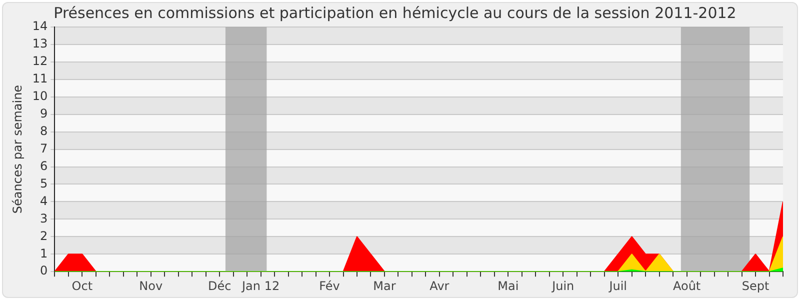 The width and height of the screenshot is (800, 300). Describe the element at coordinates (40, 26) in the screenshot. I see `y-tick-label: 14` at that location.